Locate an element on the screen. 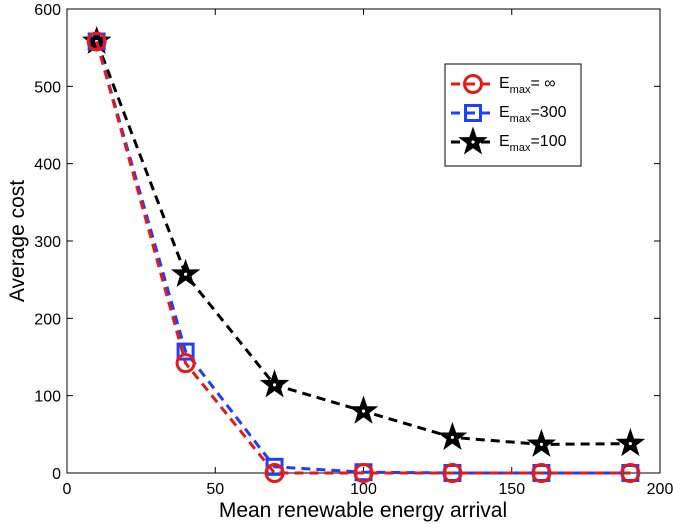 The height and width of the screenshot is (529, 673). legend-label: Emax= ∞ is located at coordinates (527, 85).